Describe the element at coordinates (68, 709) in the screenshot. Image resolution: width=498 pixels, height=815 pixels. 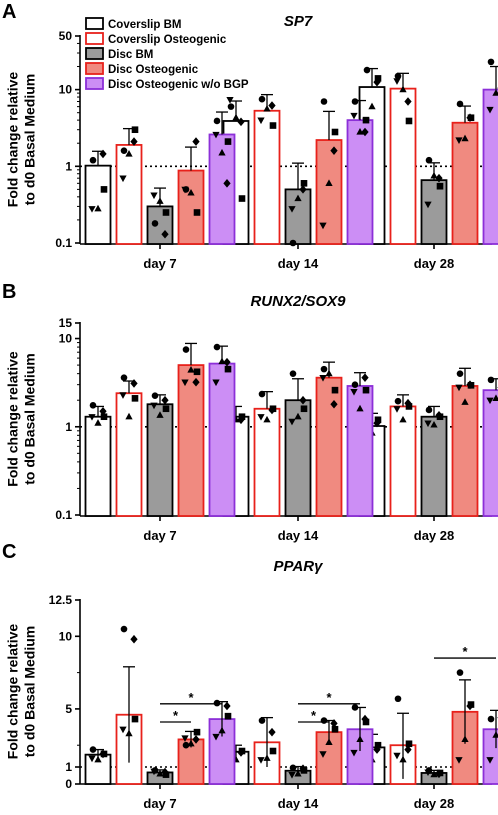
I see `y-tick-label: 5` at that location.